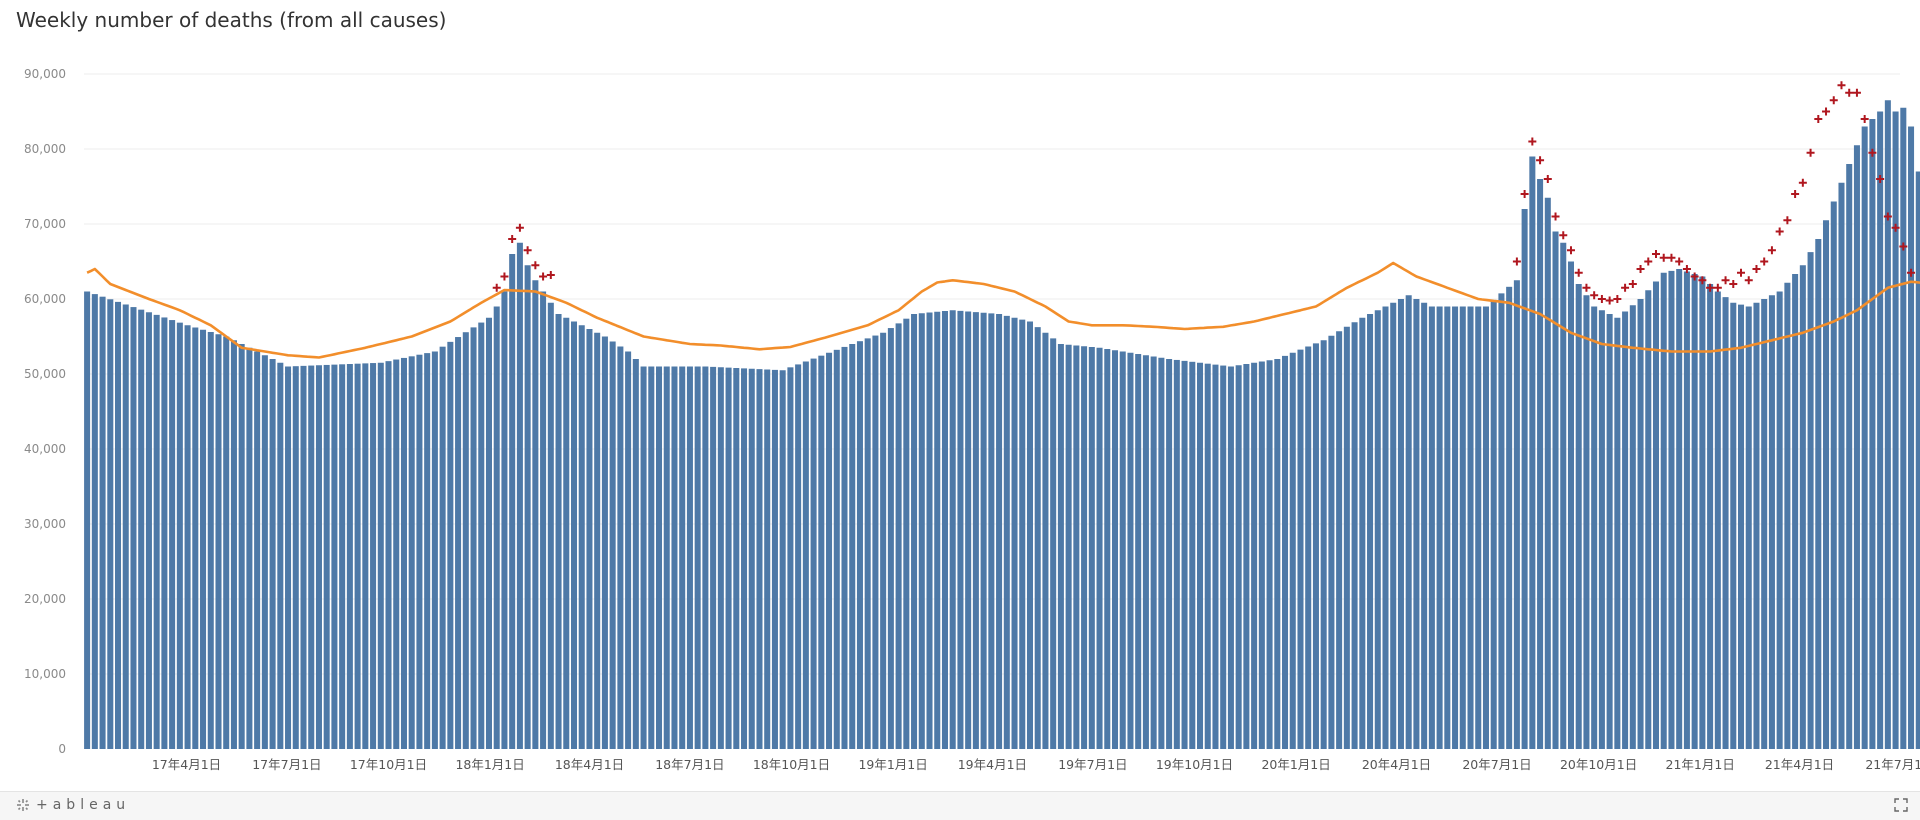  What do you see at coordinates (45, 299) in the screenshot?
I see `y-tick-label: 60,000` at bounding box center [45, 299].